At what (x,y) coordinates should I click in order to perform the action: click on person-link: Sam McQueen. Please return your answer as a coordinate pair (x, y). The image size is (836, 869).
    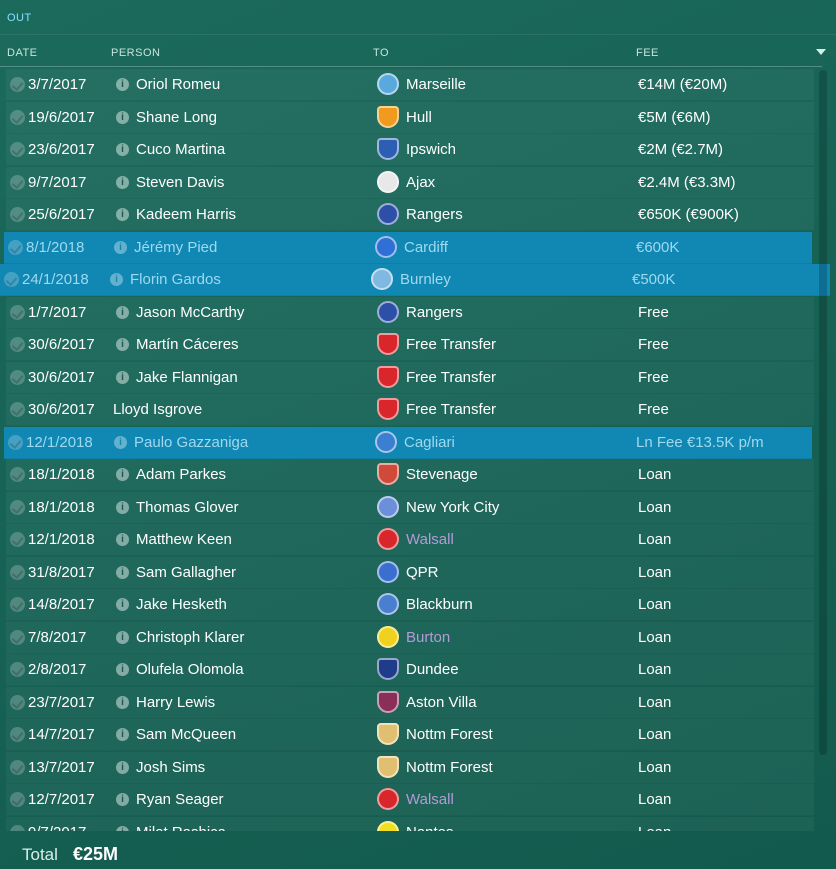
    Looking at the image, I should click on (186, 734).